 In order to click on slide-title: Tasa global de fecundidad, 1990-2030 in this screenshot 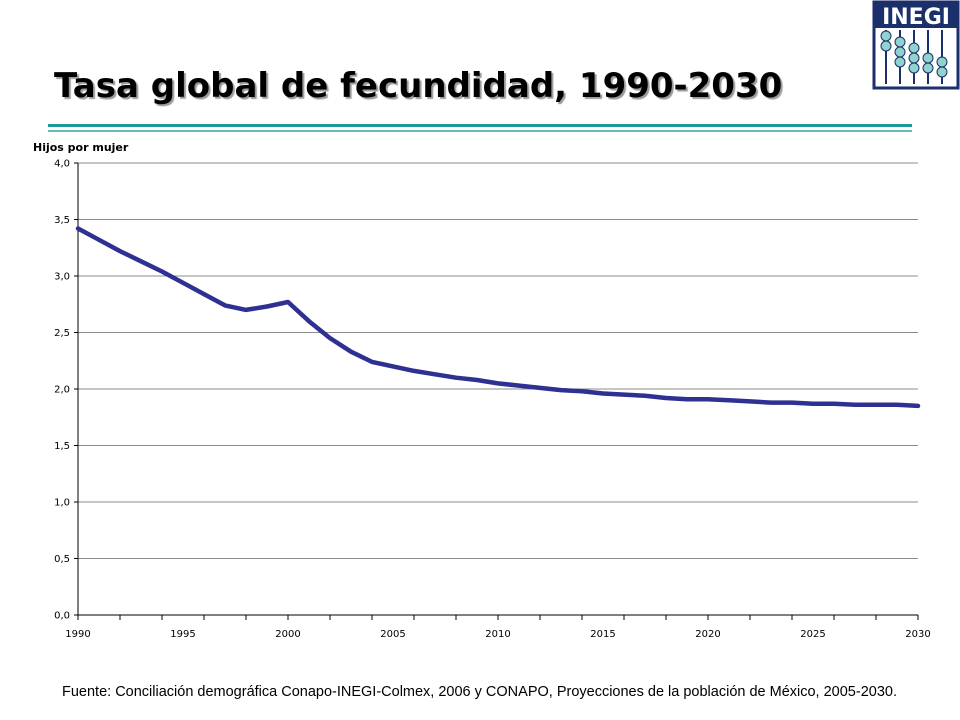, I will do `click(418, 86)`.